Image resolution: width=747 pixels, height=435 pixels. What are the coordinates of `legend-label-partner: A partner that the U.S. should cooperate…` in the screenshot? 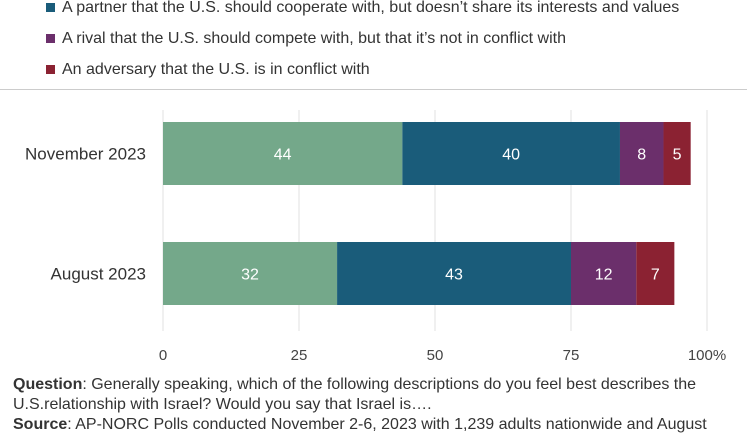 It's located at (371, 8).